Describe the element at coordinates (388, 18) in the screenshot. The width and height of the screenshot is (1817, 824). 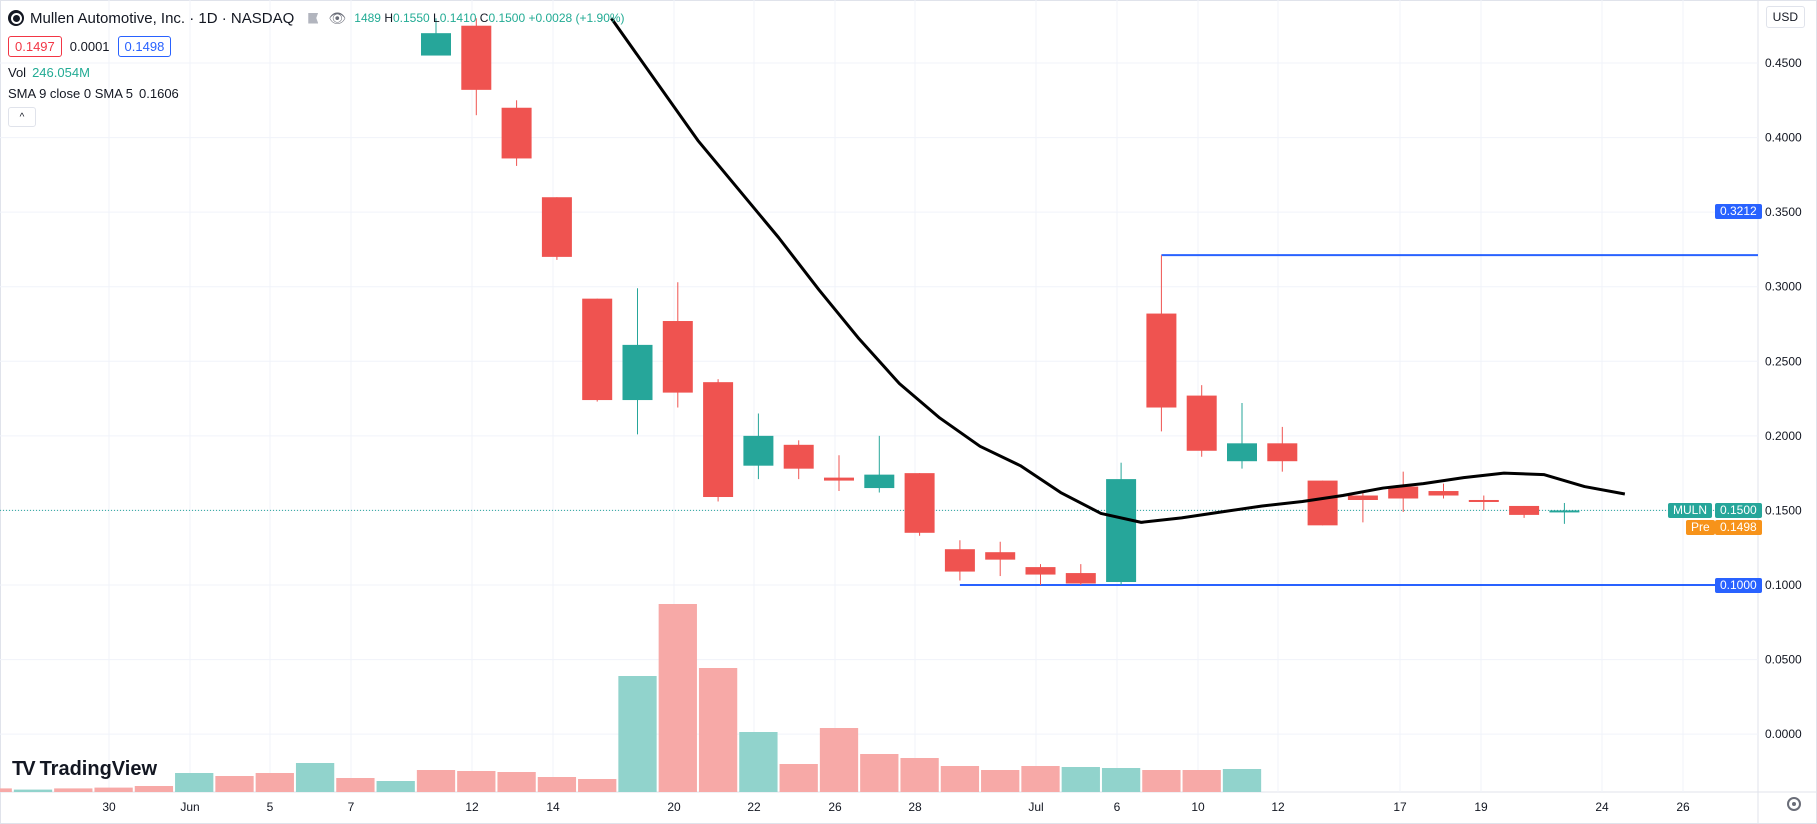
I see `ohlc-h-label: H` at that location.